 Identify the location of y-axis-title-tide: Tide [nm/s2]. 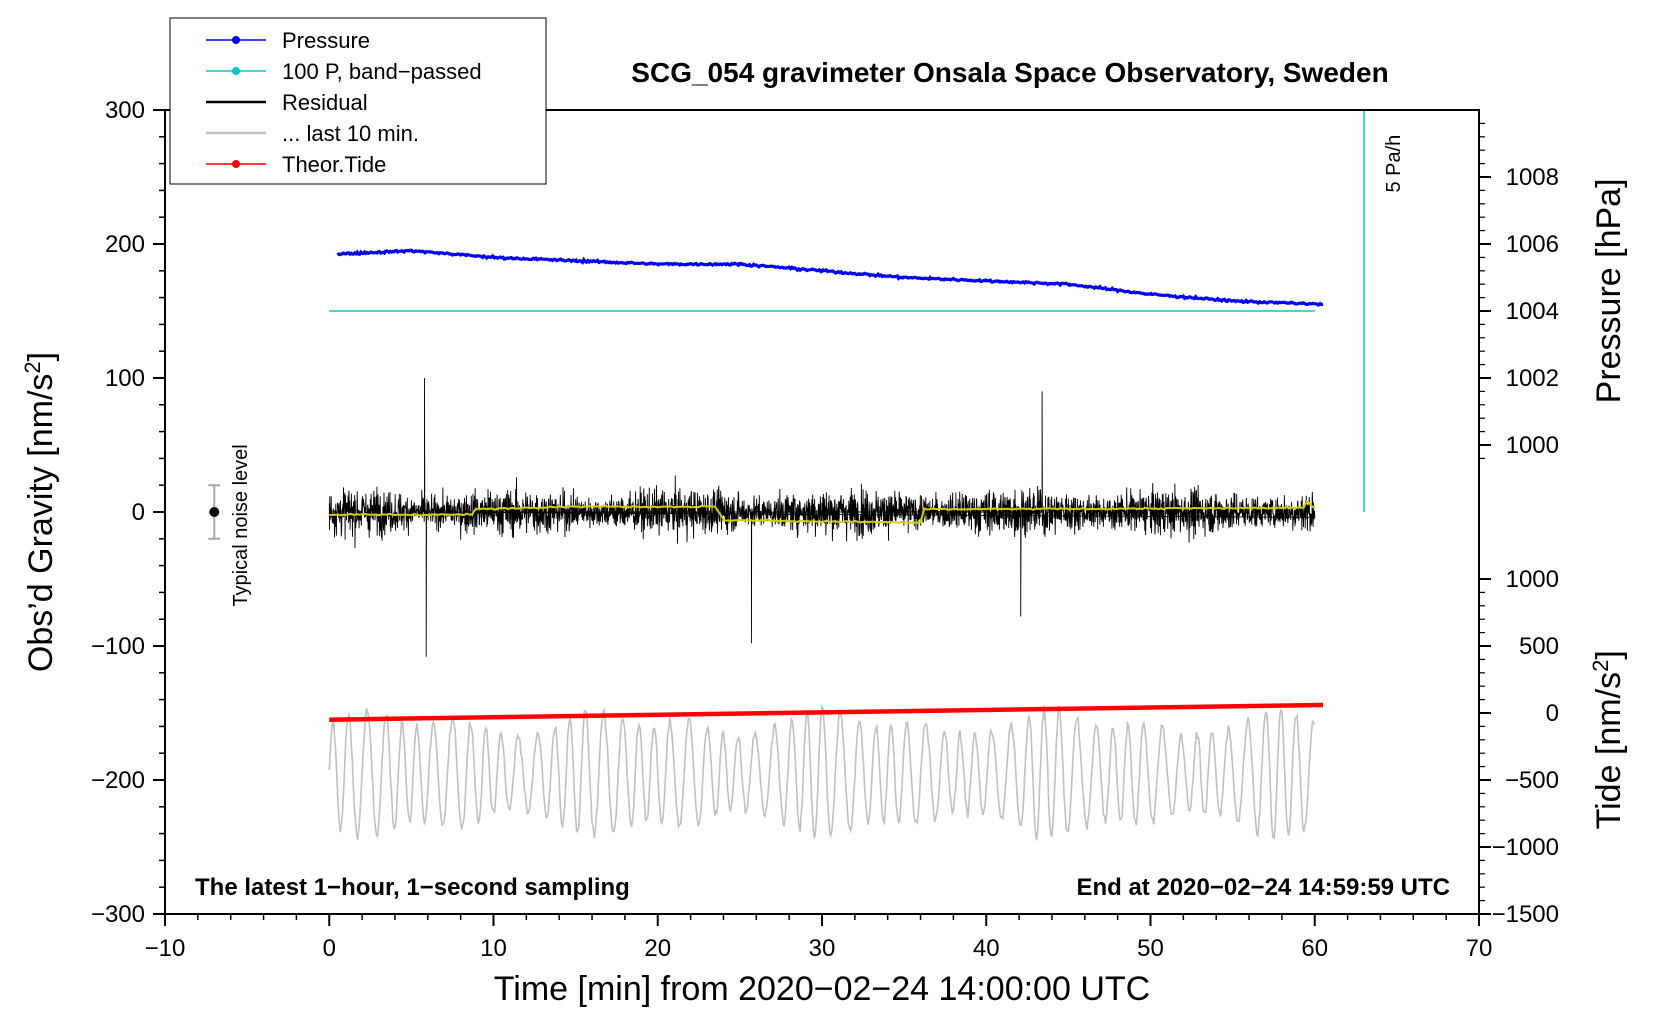
(1608, 739).